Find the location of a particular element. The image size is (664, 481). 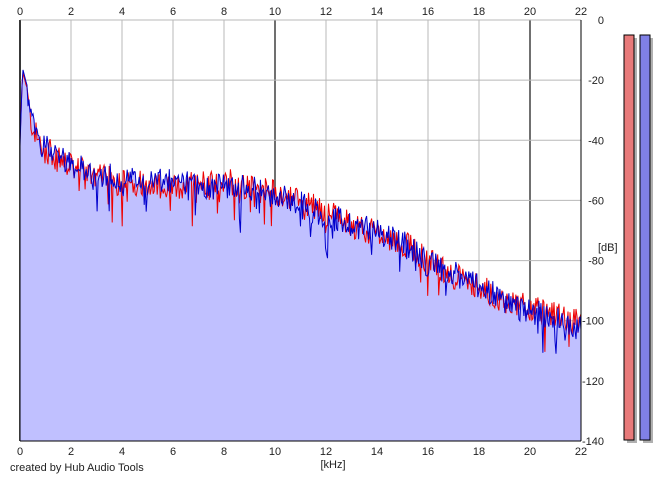

right-level-meter is located at coordinates (645, 237).